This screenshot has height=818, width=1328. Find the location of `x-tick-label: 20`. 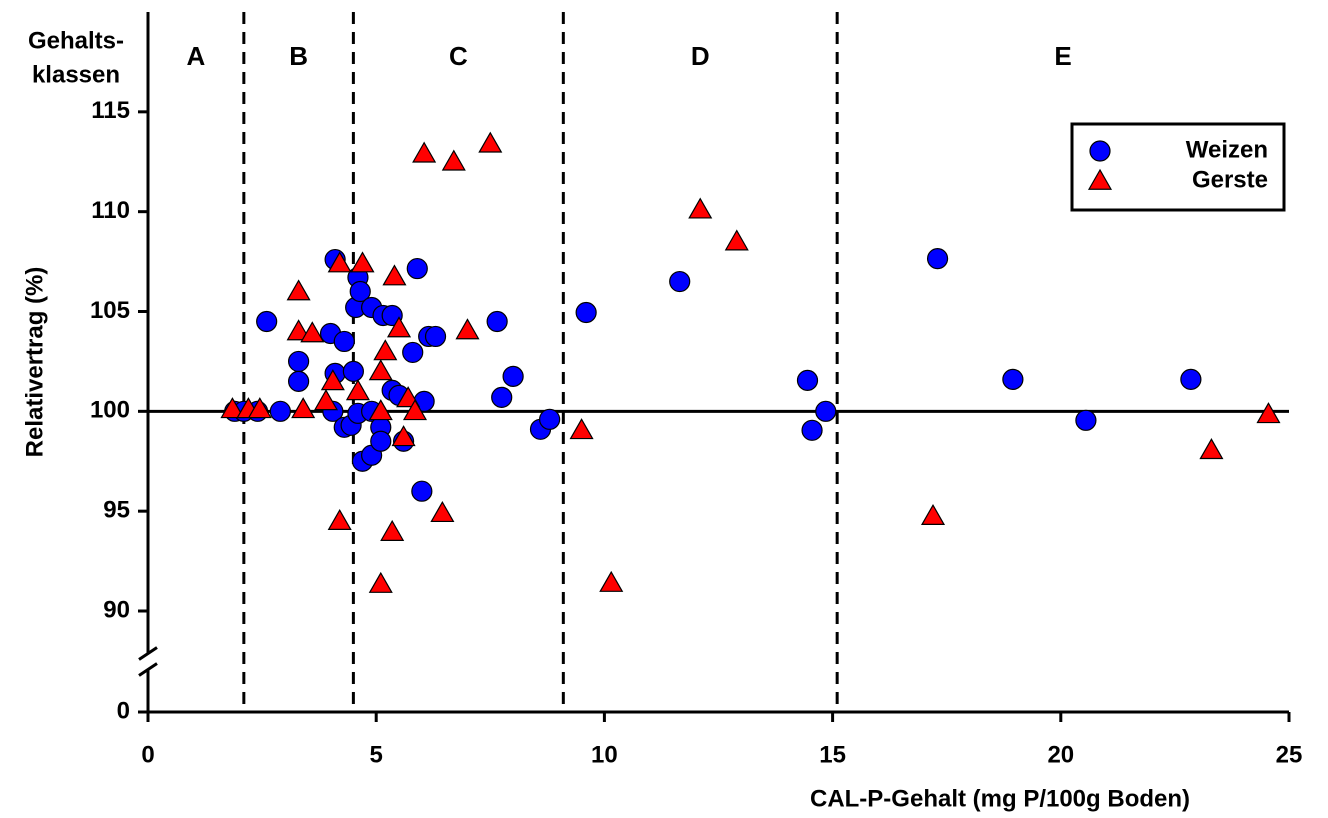

x-tick-label: 20 is located at coordinates (1060, 754).